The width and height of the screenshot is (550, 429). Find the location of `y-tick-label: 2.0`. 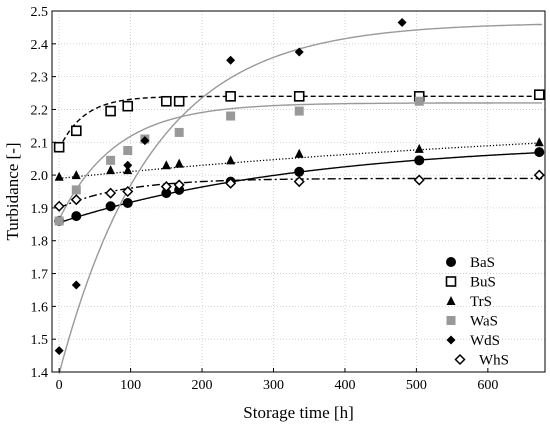

y-tick-label: 2.0 is located at coordinates (40, 176).